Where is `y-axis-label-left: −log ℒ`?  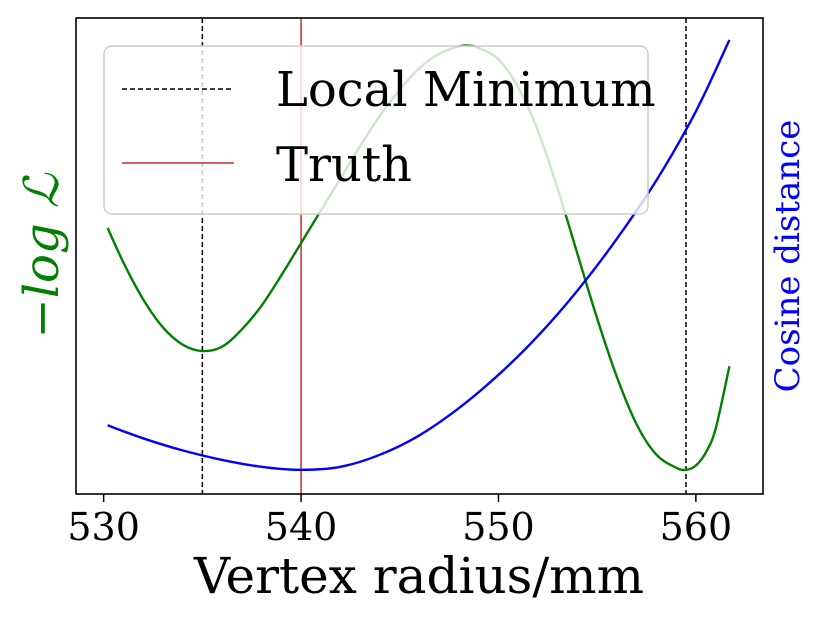 y-axis-label-left: −log ℒ is located at coordinates (42, 255).